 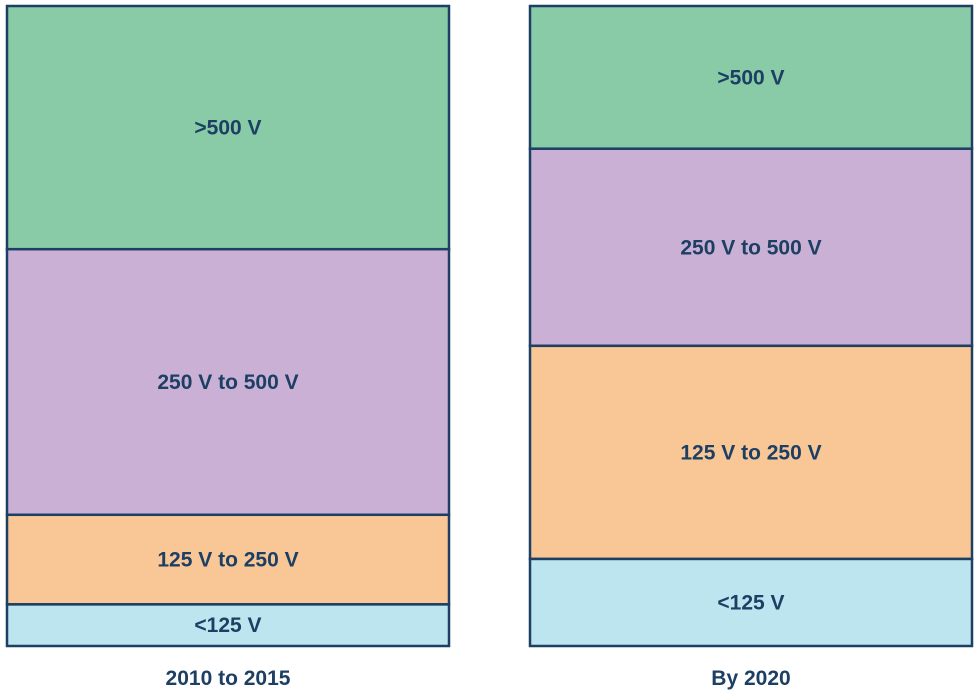 I want to click on category-label: By 2020, so click(x=750, y=678).